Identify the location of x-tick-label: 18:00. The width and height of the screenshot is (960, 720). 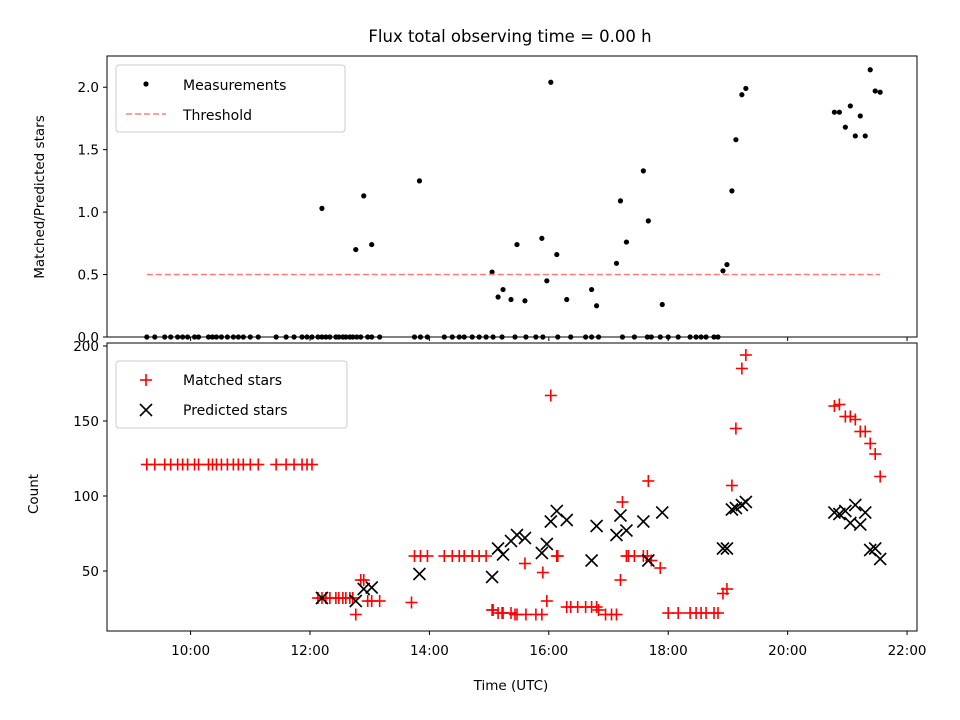
(668, 651).